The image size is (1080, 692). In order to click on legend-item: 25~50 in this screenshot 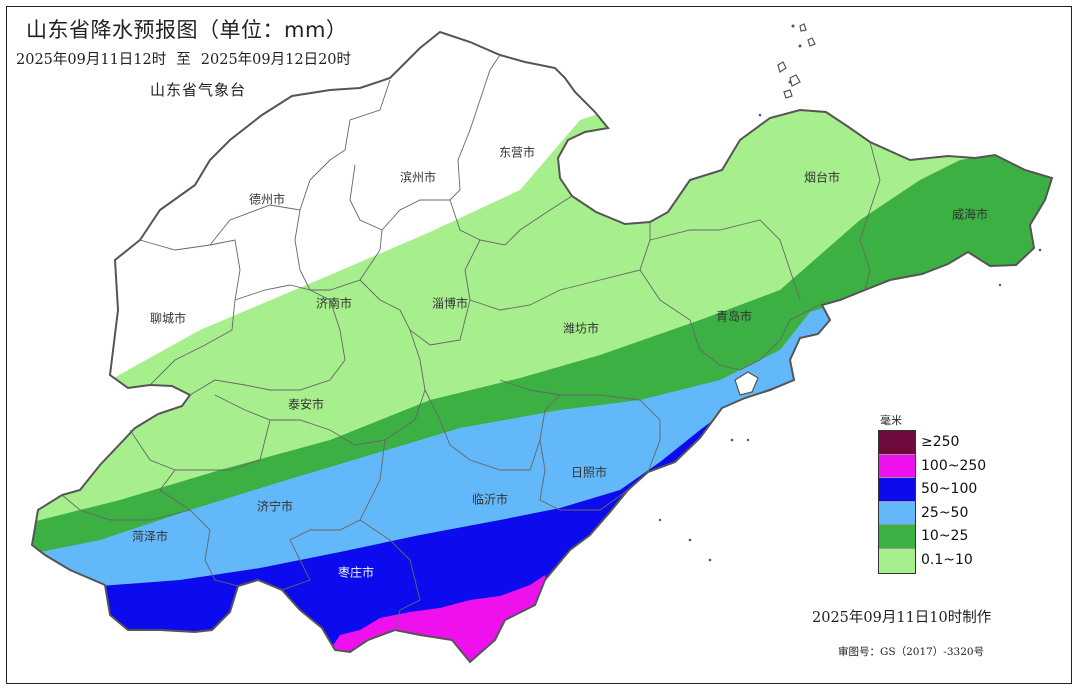, I will do `click(923, 513)`.